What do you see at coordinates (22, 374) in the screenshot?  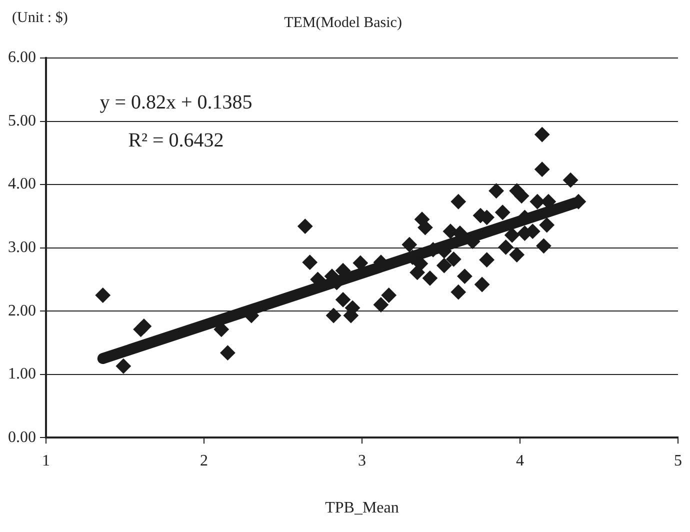 I see `y-tick-label: 1.00` at bounding box center [22, 374].